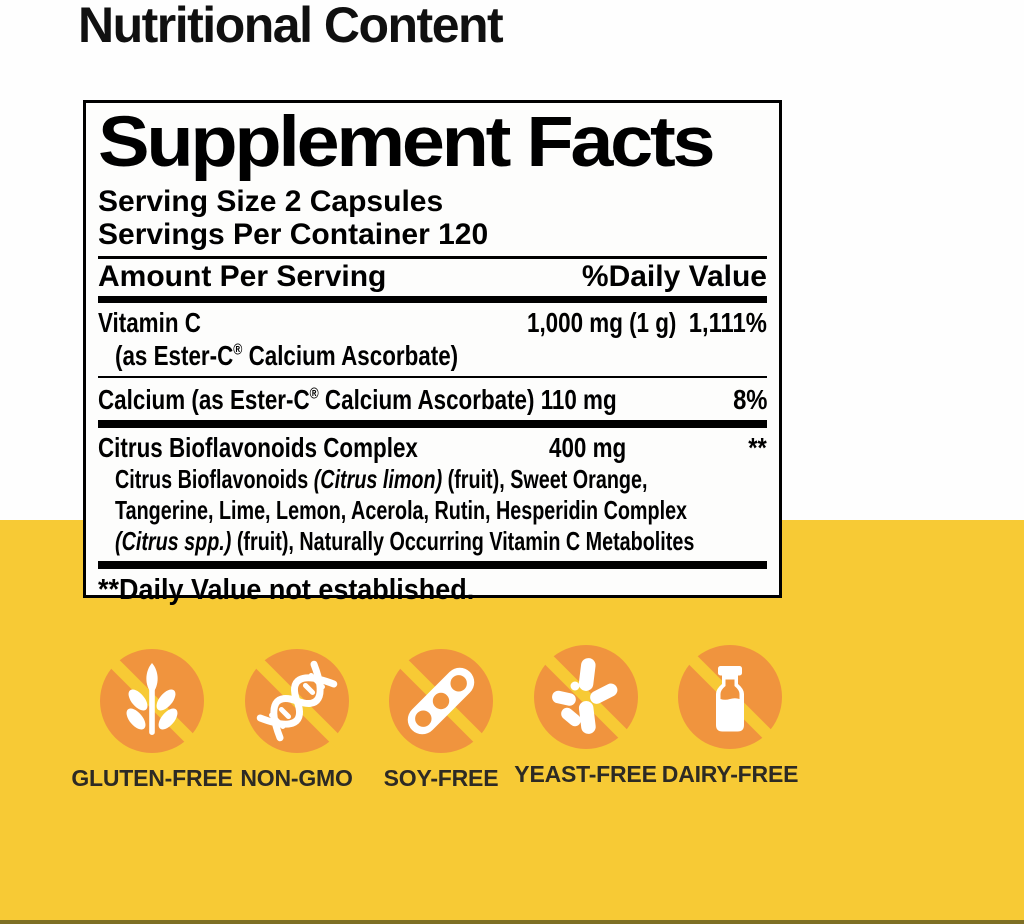 Image resolution: width=1024 pixels, height=924 pixels. Describe the element at coordinates (286, 590) in the screenshot. I see `daily-value-footnote: **Daily Value not established.` at that location.